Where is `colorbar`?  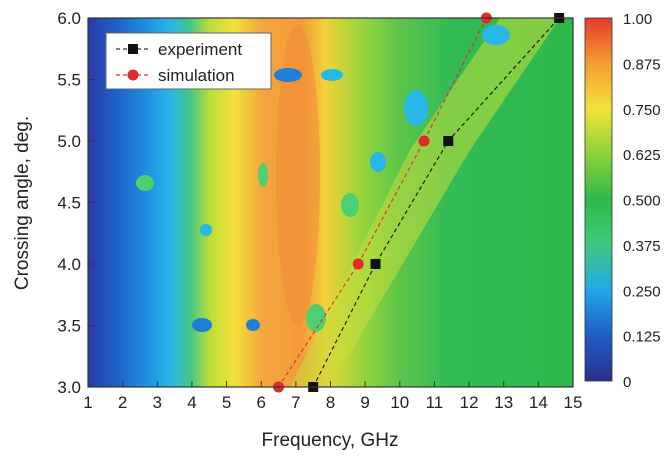
colorbar is located at coordinates (598, 199).